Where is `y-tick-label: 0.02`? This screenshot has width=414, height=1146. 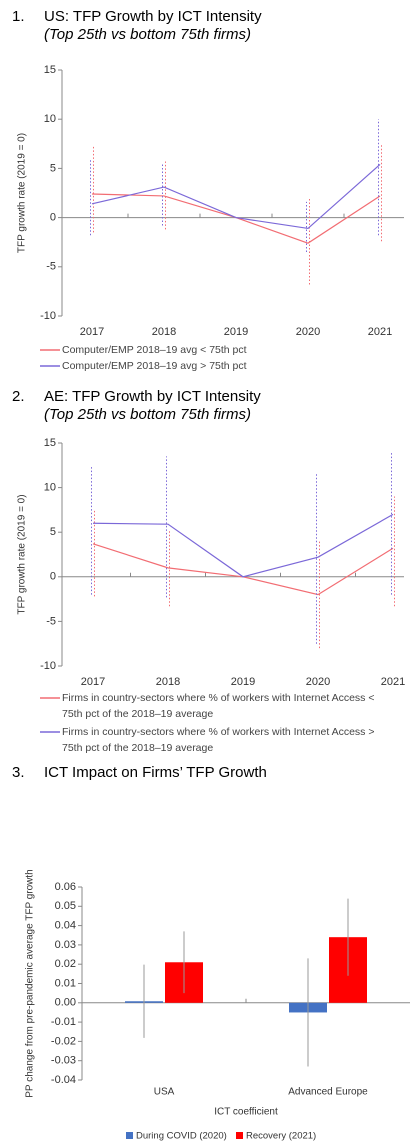 y-tick-label: 0.02 is located at coordinates (65, 964).